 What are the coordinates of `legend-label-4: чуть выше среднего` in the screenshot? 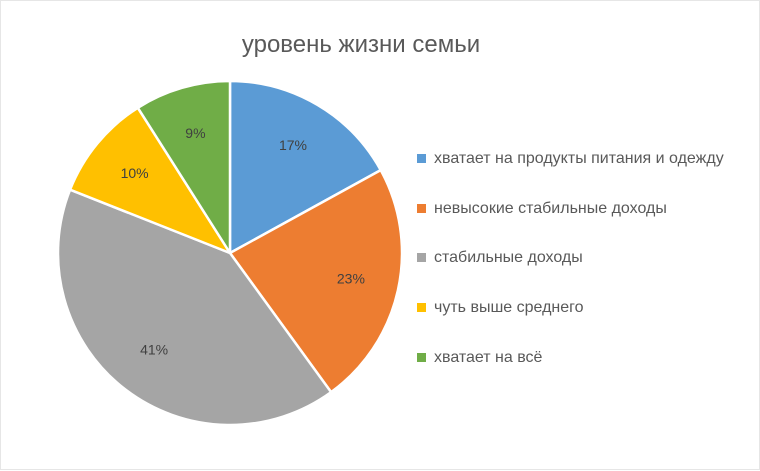 It's located at (509, 307).